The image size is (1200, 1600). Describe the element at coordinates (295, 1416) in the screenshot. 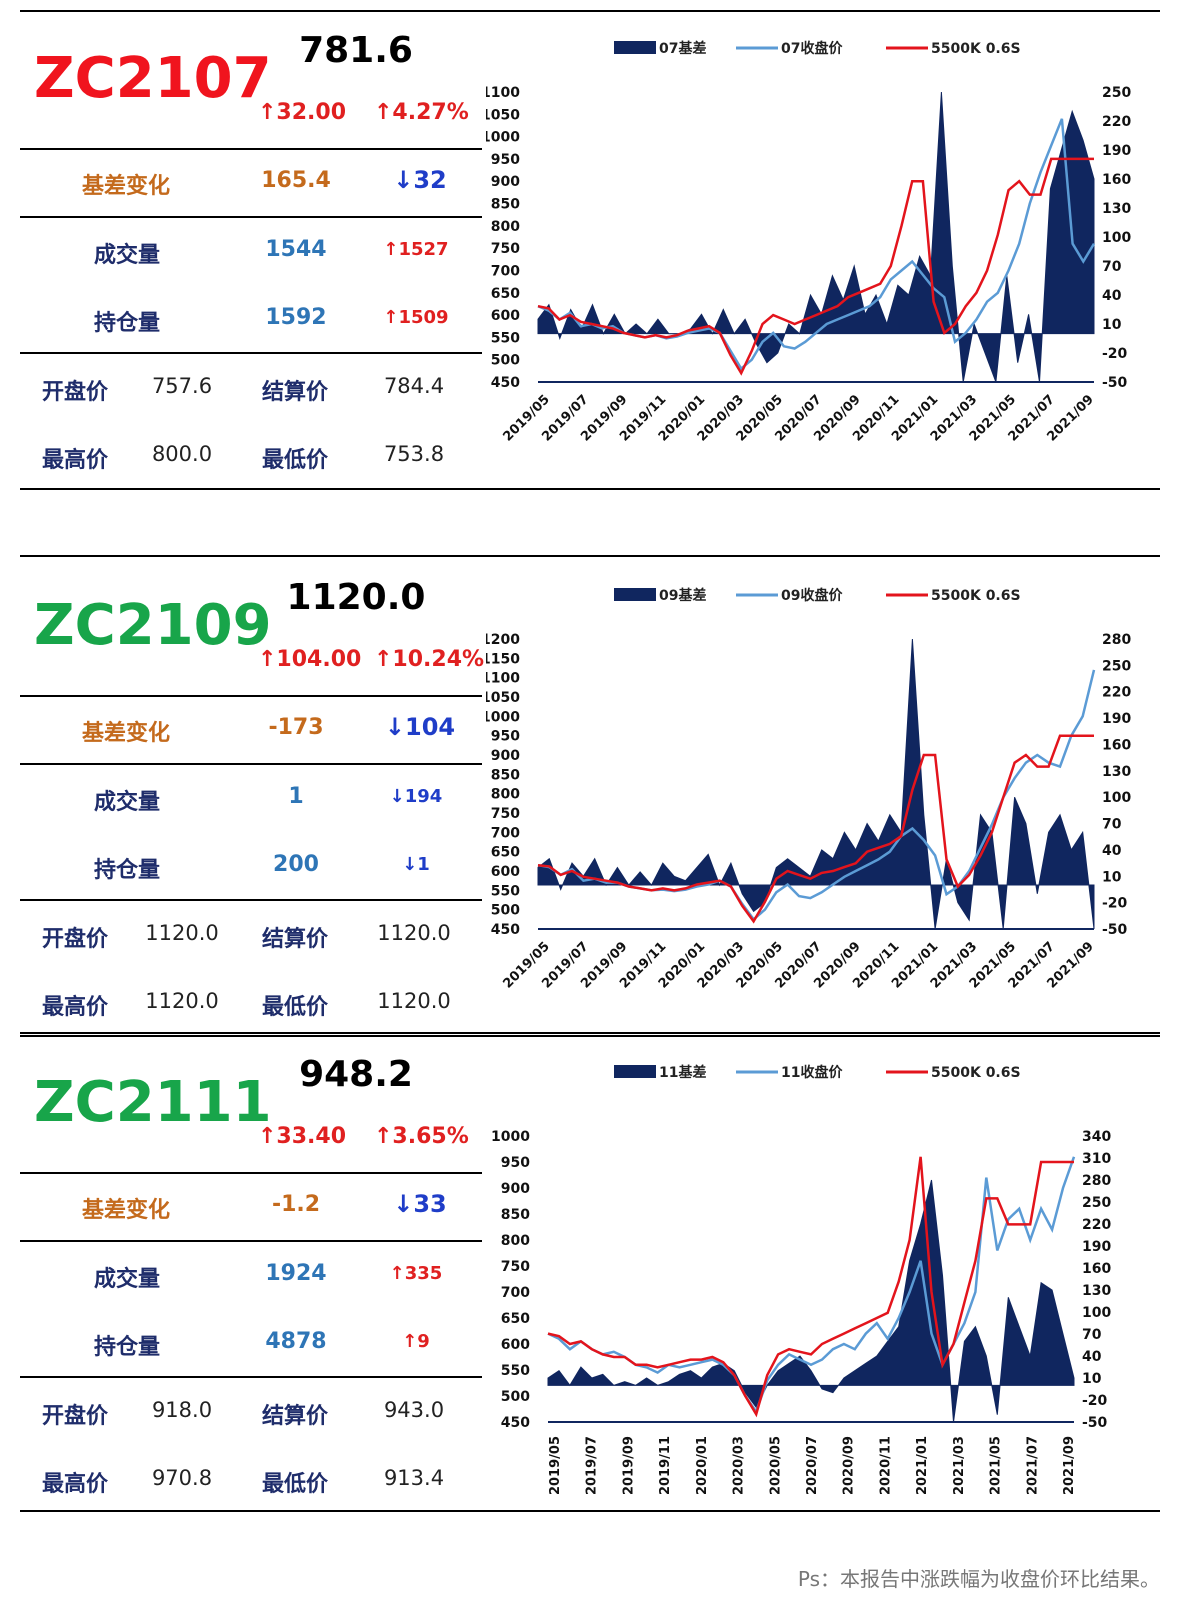

I see `settle-label: 结算价` at that location.